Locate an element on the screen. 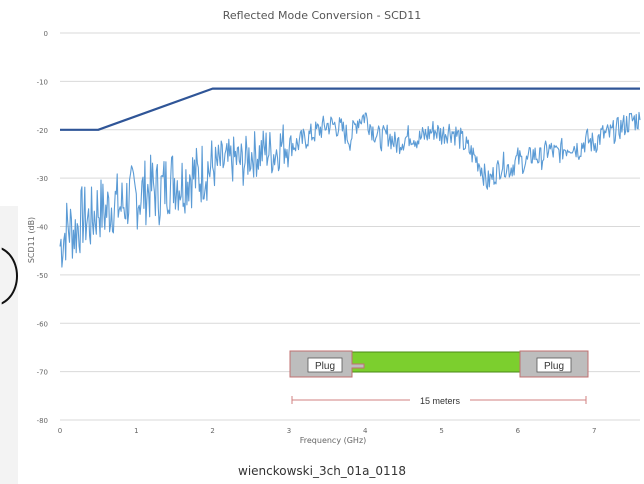  y-tick-label: -20 is located at coordinates (42, 131).